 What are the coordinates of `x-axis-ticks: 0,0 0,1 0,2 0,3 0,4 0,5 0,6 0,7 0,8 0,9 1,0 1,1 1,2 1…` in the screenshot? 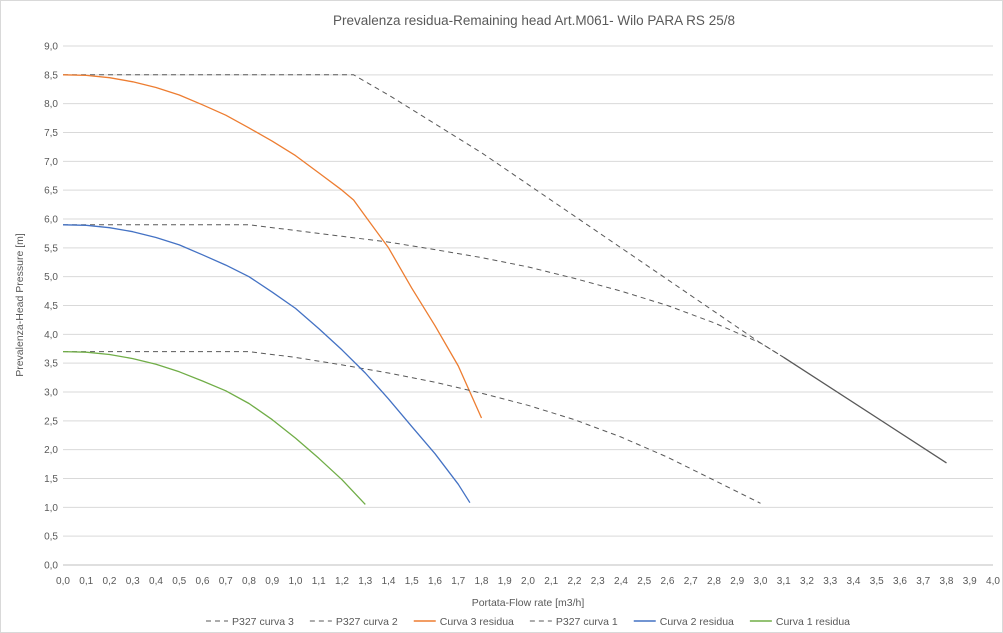 It's located at (528, 581).